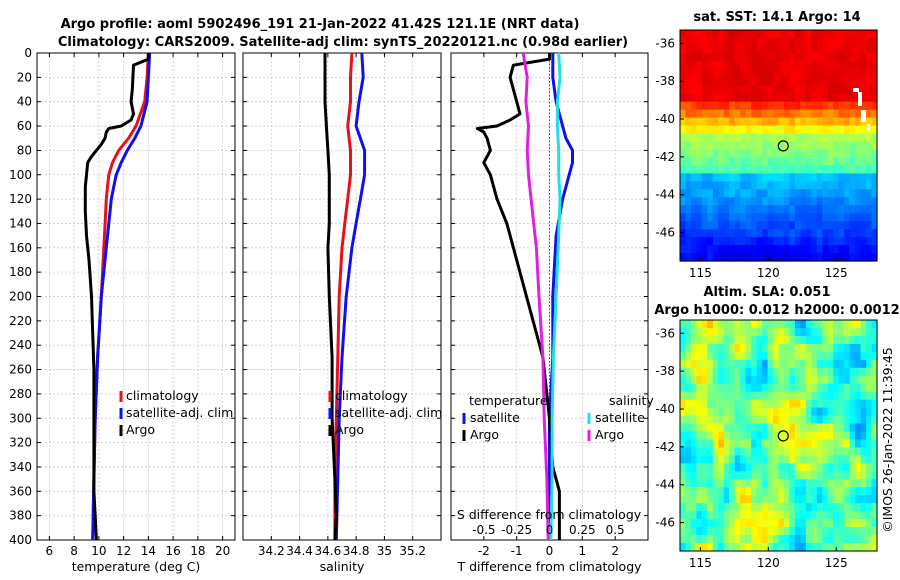 The image size is (900, 580). What do you see at coordinates (549, 514) in the screenshot?
I see `s-axis-label: S difference from climatology` at bounding box center [549, 514].